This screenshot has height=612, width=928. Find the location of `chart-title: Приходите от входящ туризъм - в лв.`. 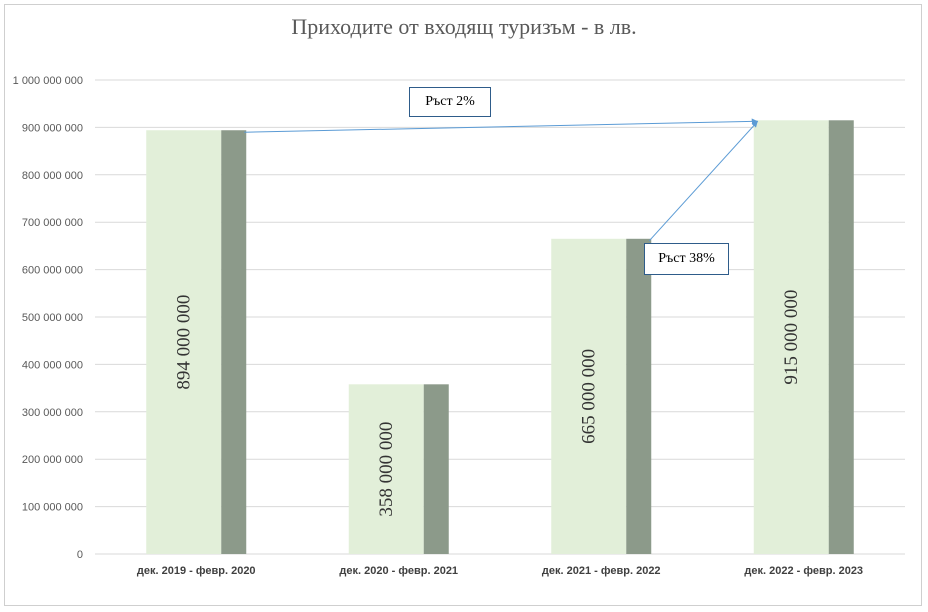

chart-title: Приходите от входящ туризъм - в лв. is located at coordinates (464, 26).